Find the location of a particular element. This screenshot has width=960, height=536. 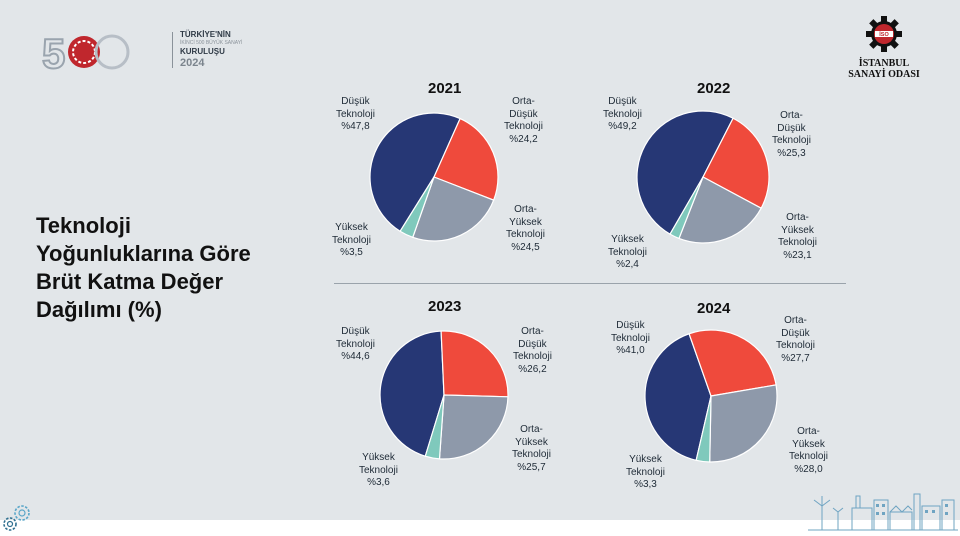

label-orta-dusuk-teknoloji: Orta- Düşük Teknoloji %27,7 is located at coordinates (795, 340).